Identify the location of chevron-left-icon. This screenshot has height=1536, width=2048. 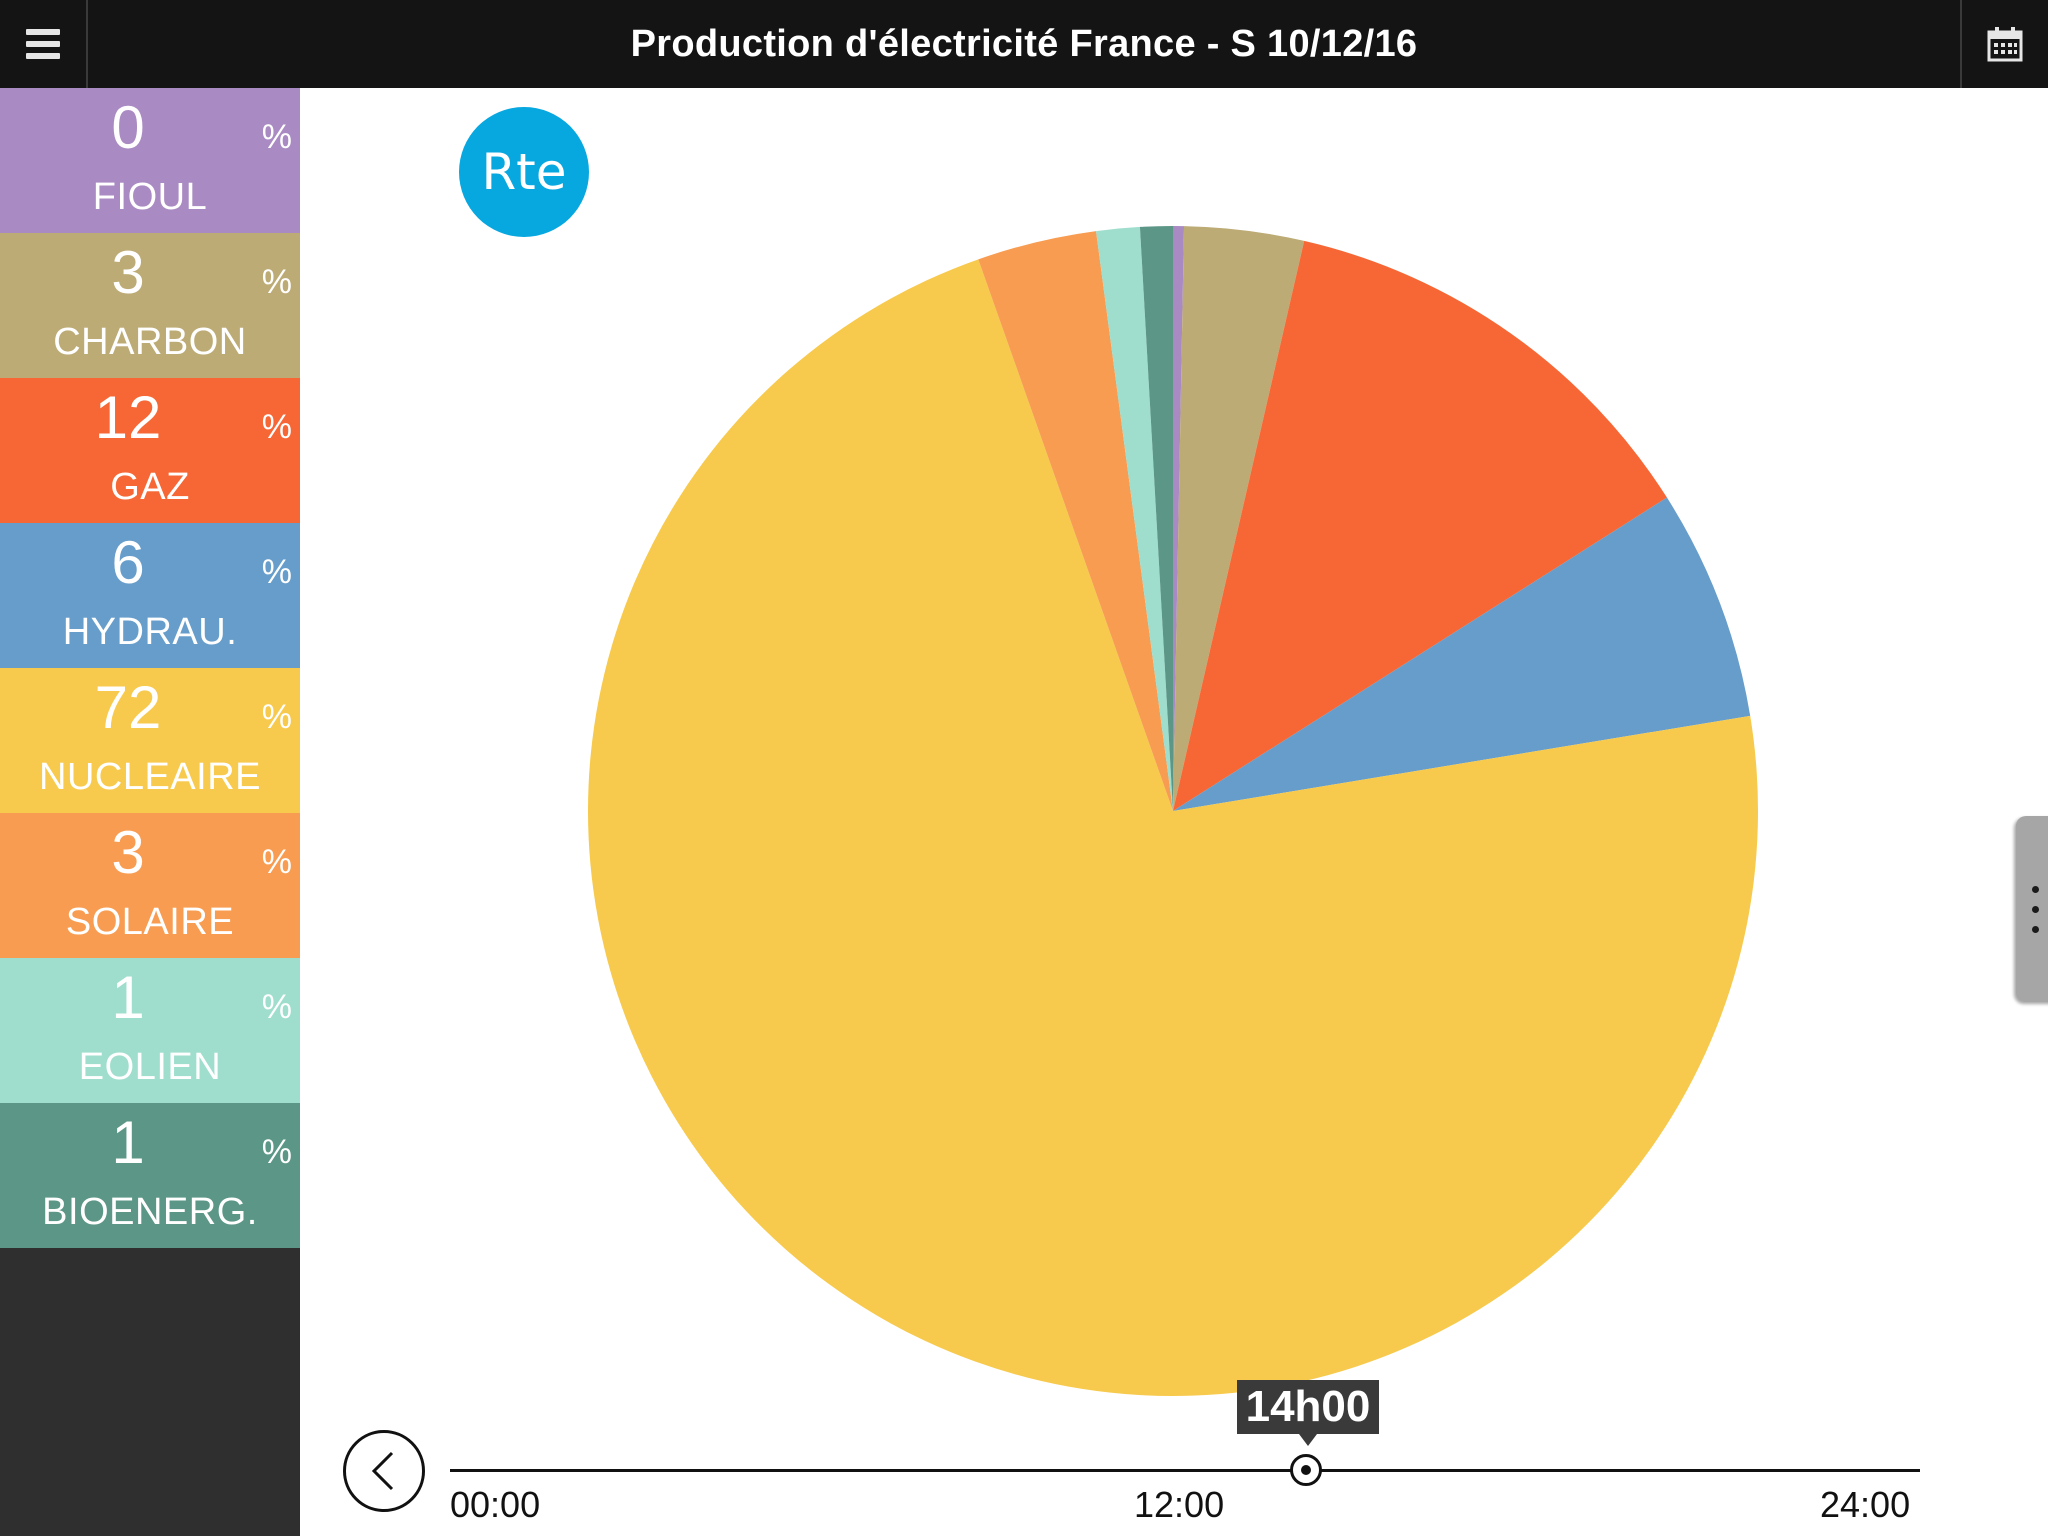
(382, 1471).